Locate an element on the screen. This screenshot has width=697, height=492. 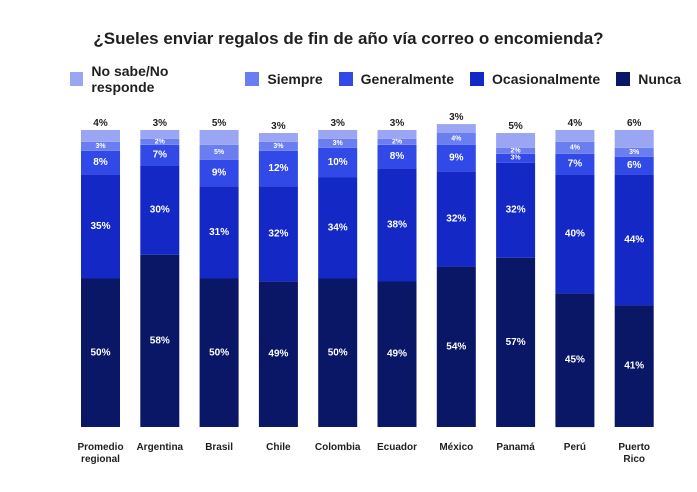
data-label: 45% is located at coordinates (575, 360).